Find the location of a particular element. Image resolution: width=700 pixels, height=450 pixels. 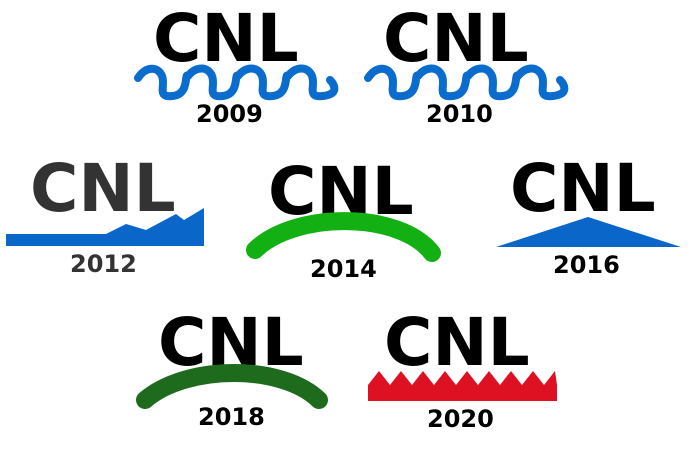

logo-year: 2018 is located at coordinates (231, 417).